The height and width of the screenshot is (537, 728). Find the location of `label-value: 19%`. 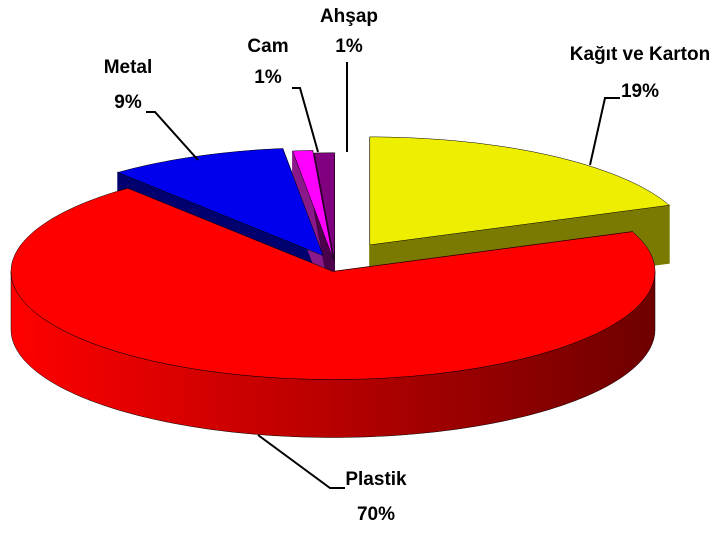

label-value: 19% is located at coordinates (640, 91).